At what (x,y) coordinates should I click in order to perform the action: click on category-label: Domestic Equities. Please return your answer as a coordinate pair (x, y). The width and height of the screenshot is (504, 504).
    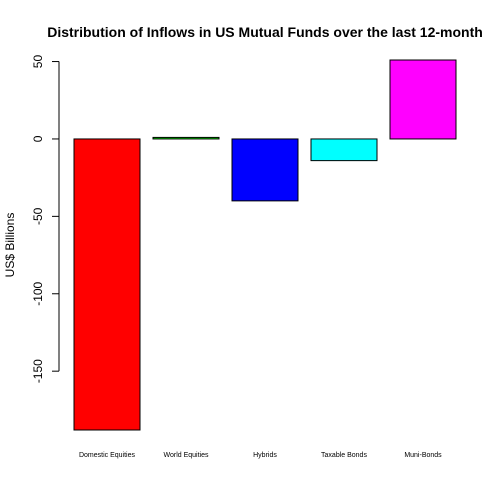
    Looking at the image, I should click on (107, 455).